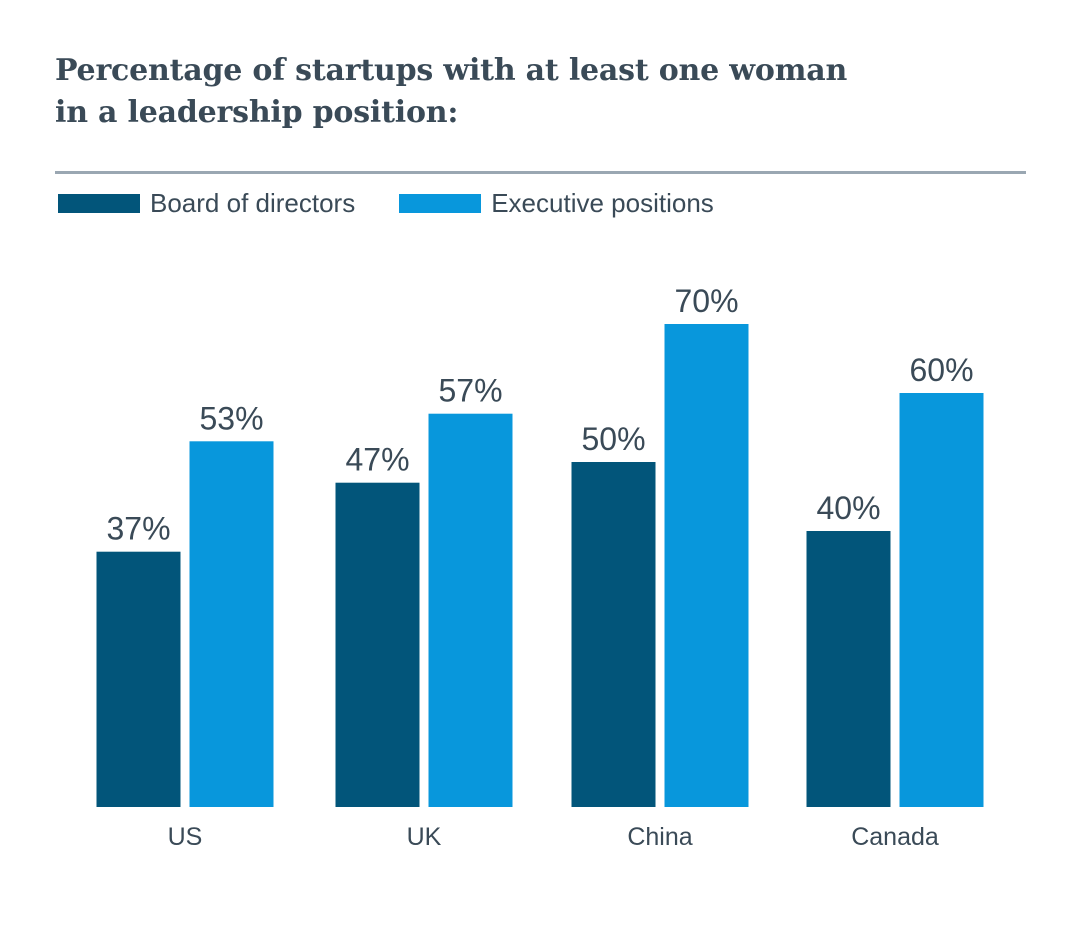  Describe the element at coordinates (613, 634) in the screenshot. I see `bar-board-china` at that location.